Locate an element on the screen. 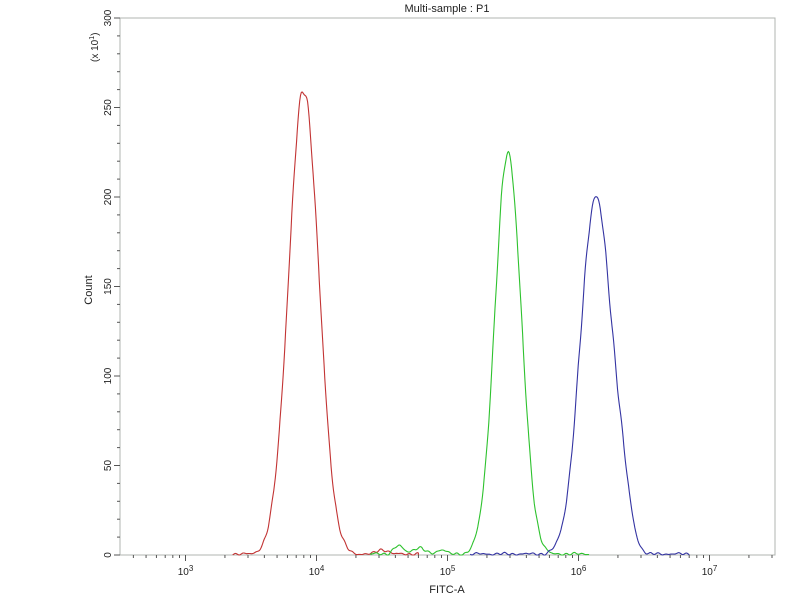 The width and height of the screenshot is (800, 600). y-tick-label: 200 is located at coordinates (108, 196).